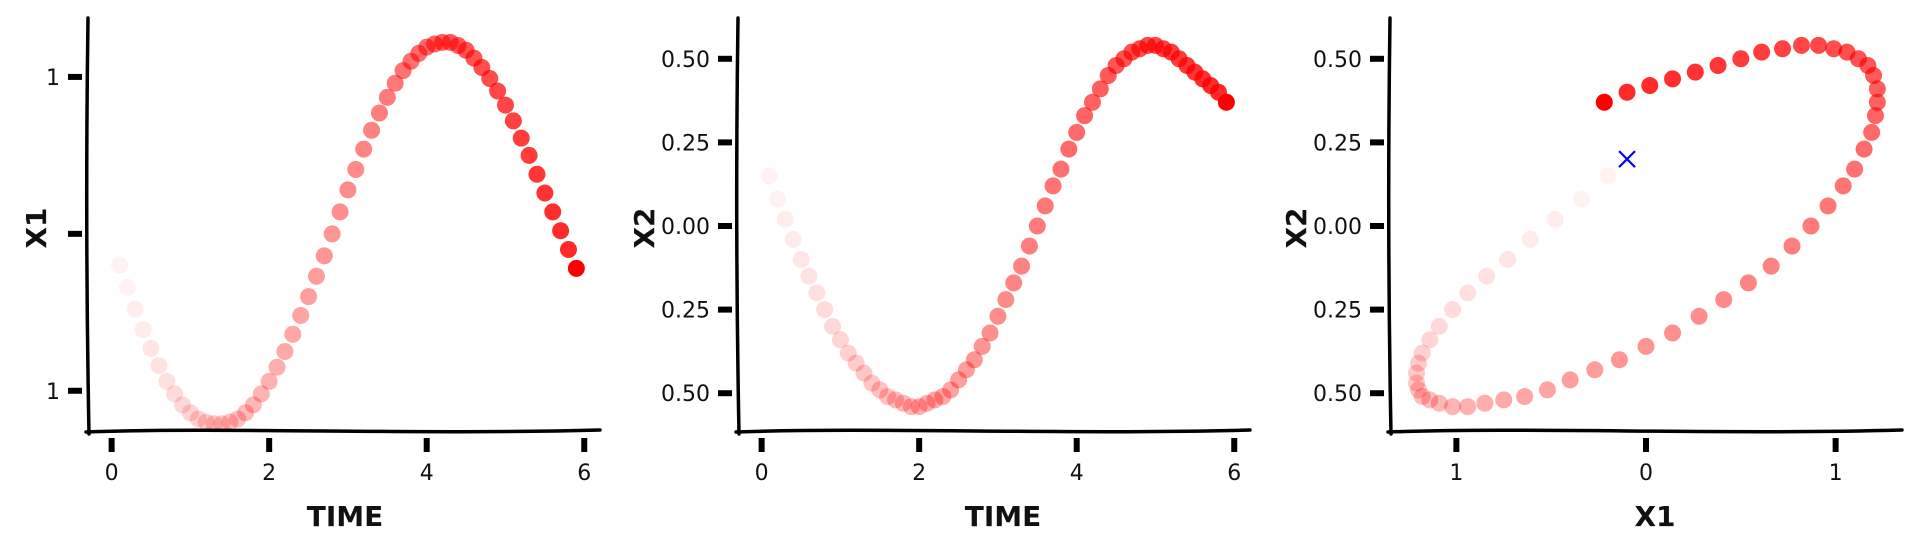 This screenshot has height=550, width=1924. I want to click on x-axis-title: TIME, so click(1003, 516).